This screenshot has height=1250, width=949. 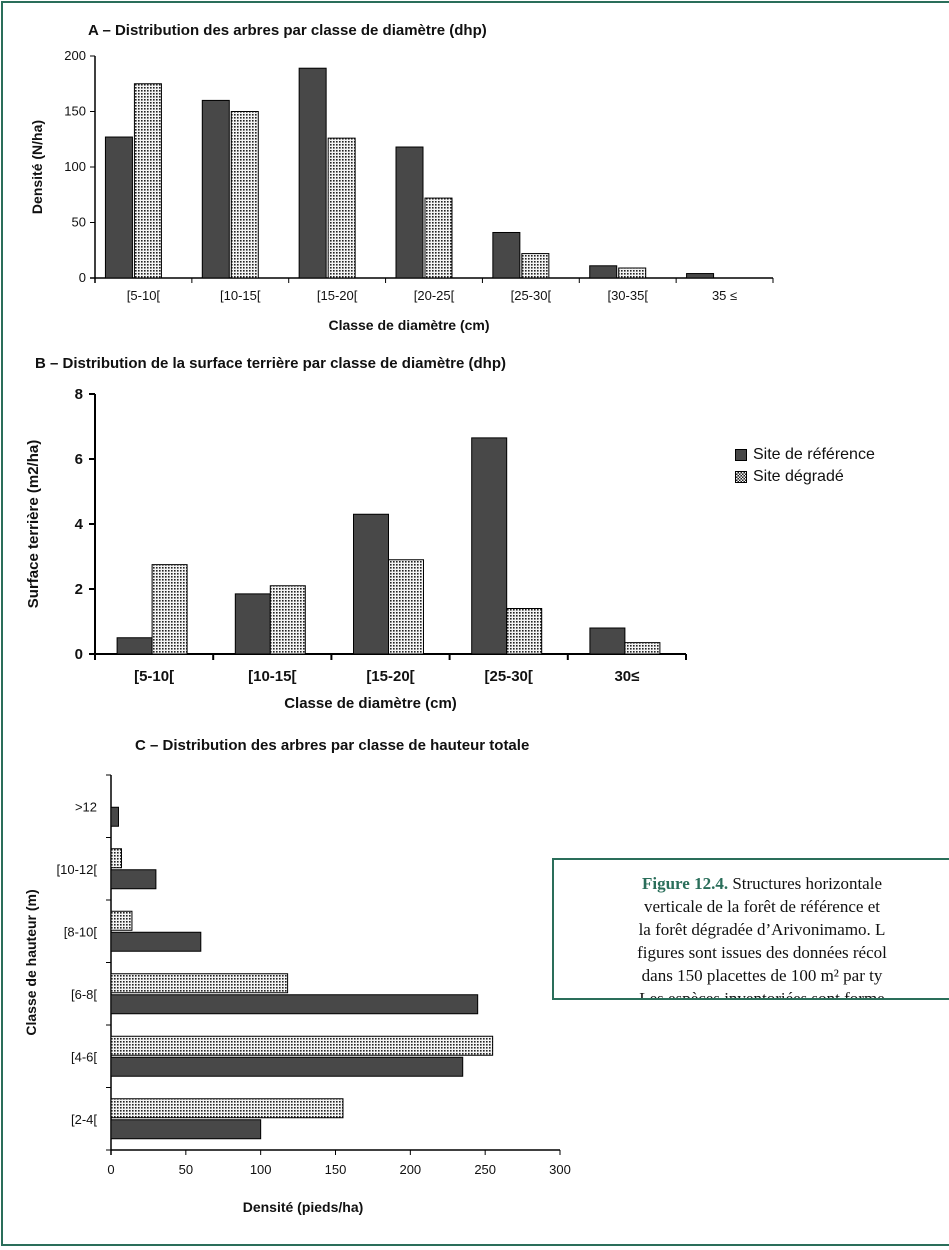 I want to click on y-tick-label: [6-8[, so click(x=84, y=994).